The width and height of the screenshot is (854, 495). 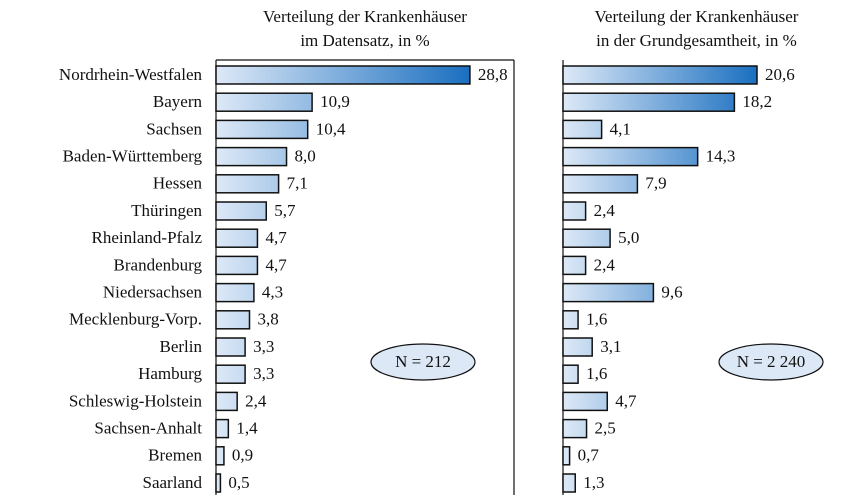 I want to click on category-label: Rheinland-Pfalz, so click(x=147, y=237).